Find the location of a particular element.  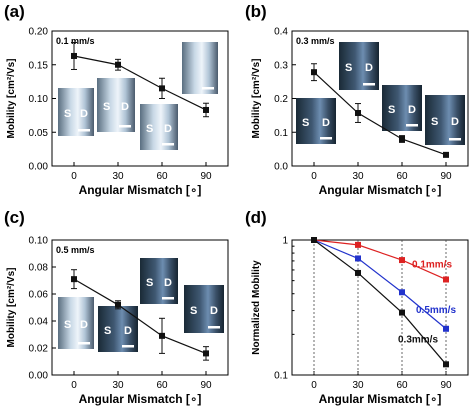

series-label: 0.5mm/s is located at coordinates (436, 310).